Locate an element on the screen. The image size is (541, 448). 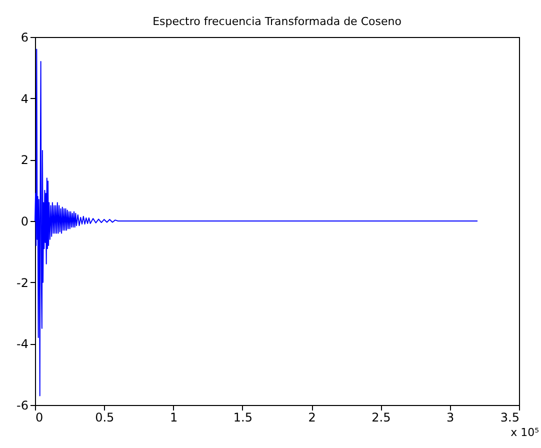
y-tick-label: 4 is located at coordinates (24, 99).